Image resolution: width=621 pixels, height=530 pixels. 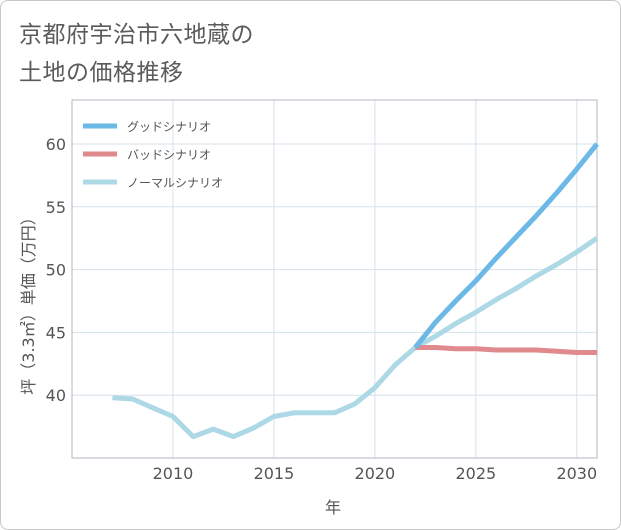 What do you see at coordinates (169, 127) in the screenshot?
I see `legend-label: グッドシナリオ` at bounding box center [169, 127].